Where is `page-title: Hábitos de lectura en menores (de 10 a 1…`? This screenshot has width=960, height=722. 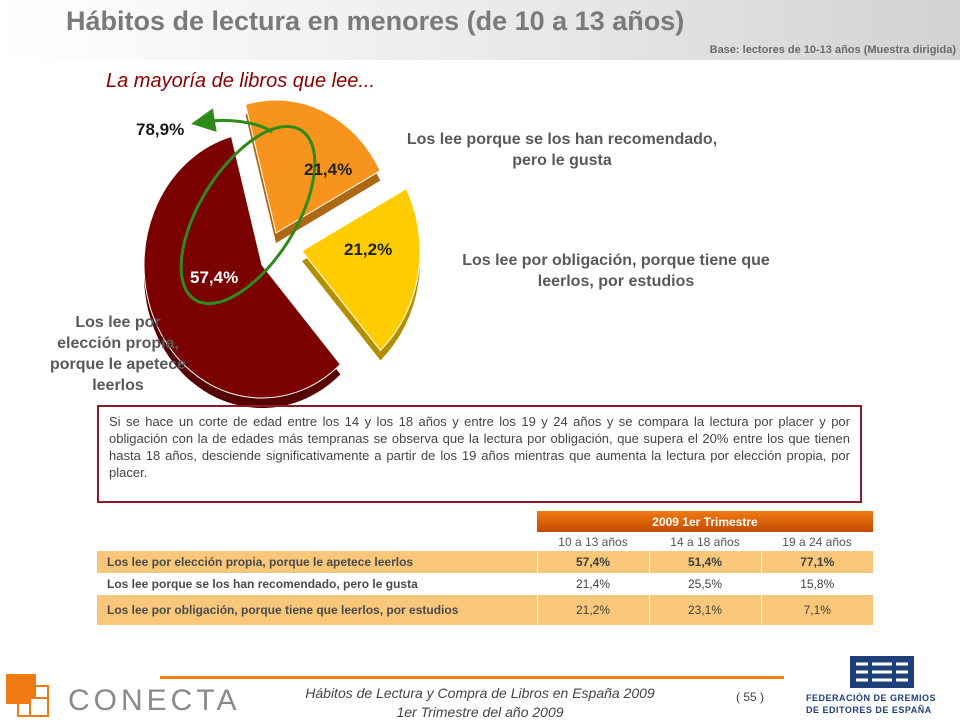 page-title: Hábitos de lectura en menores (de 10 a 1… is located at coordinates (375, 21).